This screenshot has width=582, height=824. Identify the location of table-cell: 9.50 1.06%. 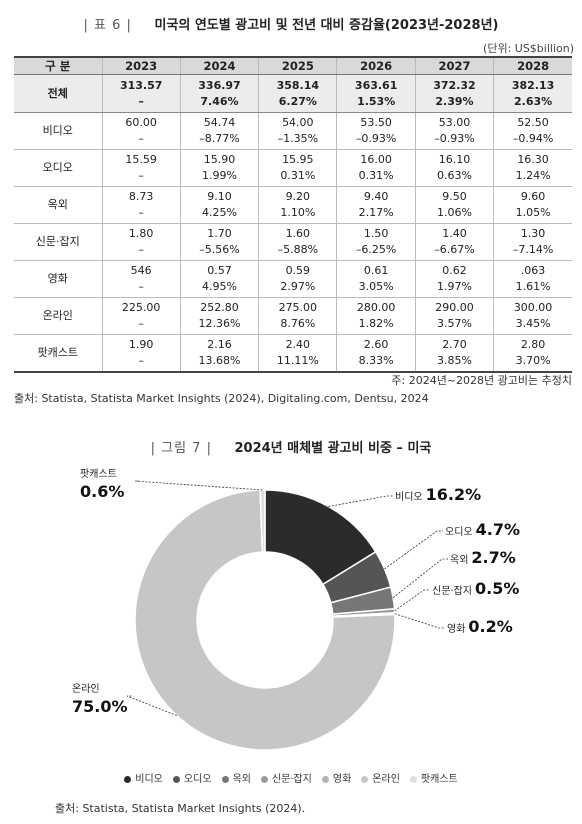
(454, 205).